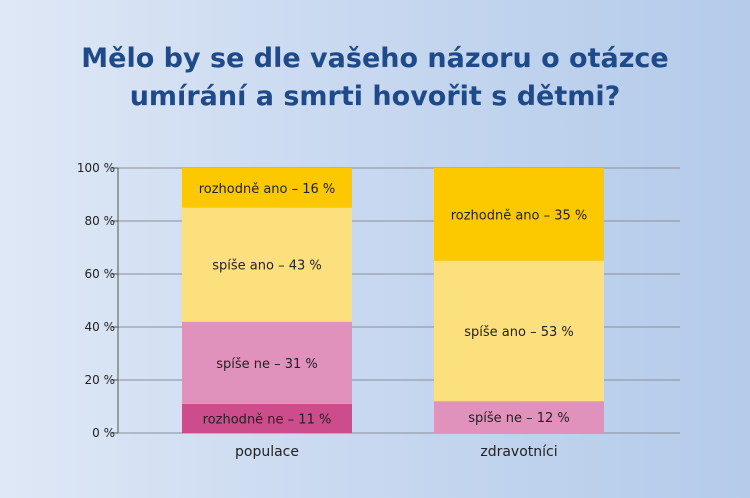 This screenshot has width=750, height=498. I want to click on bar-segment-label: spíše ano – 43 %, so click(267, 266).